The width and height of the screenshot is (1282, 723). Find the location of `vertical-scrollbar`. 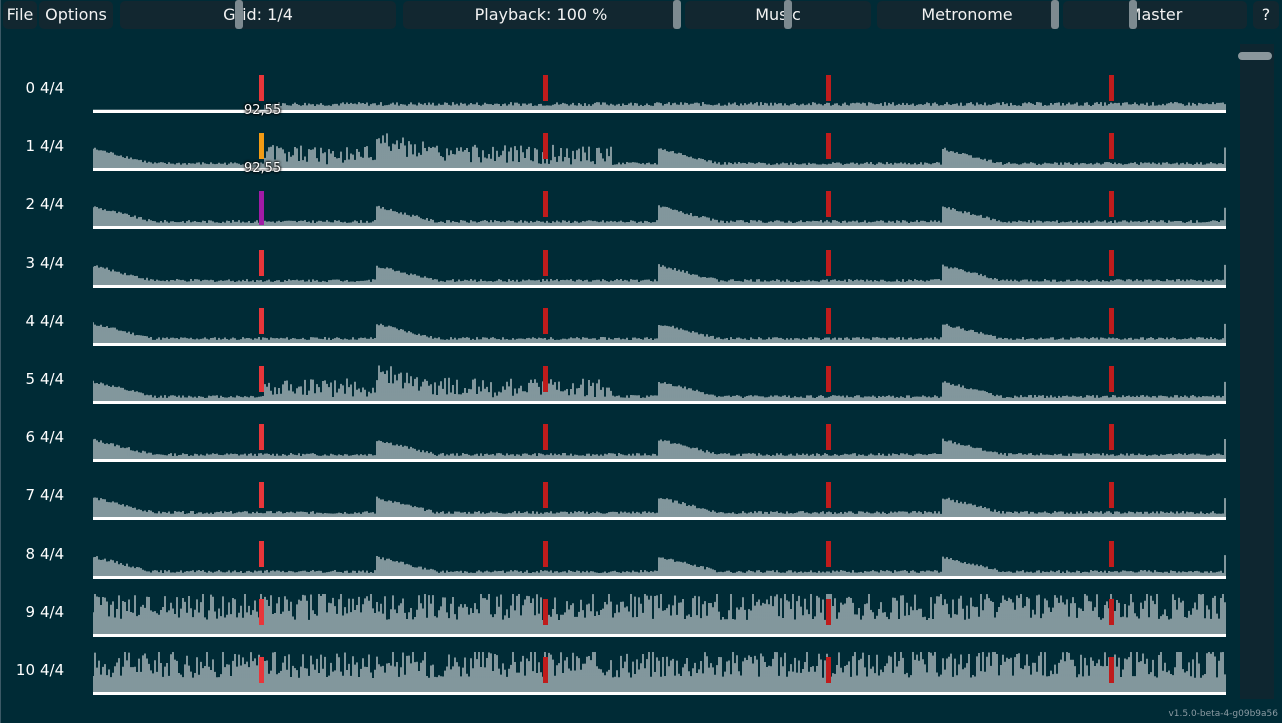

vertical-scrollbar is located at coordinates (1257, 371).